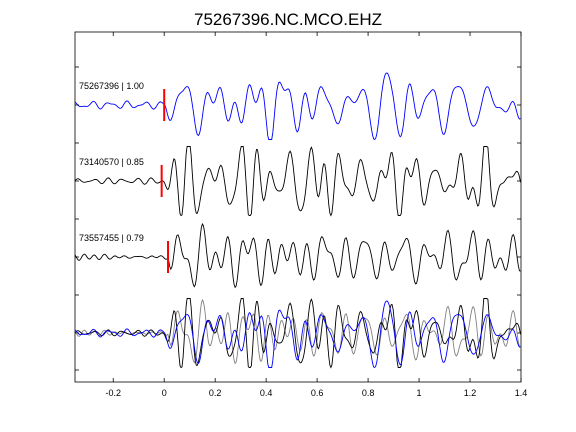 Image resolution: width=576 pixels, height=432 pixels. I want to click on x-tick-label: 0.8, so click(368, 393).